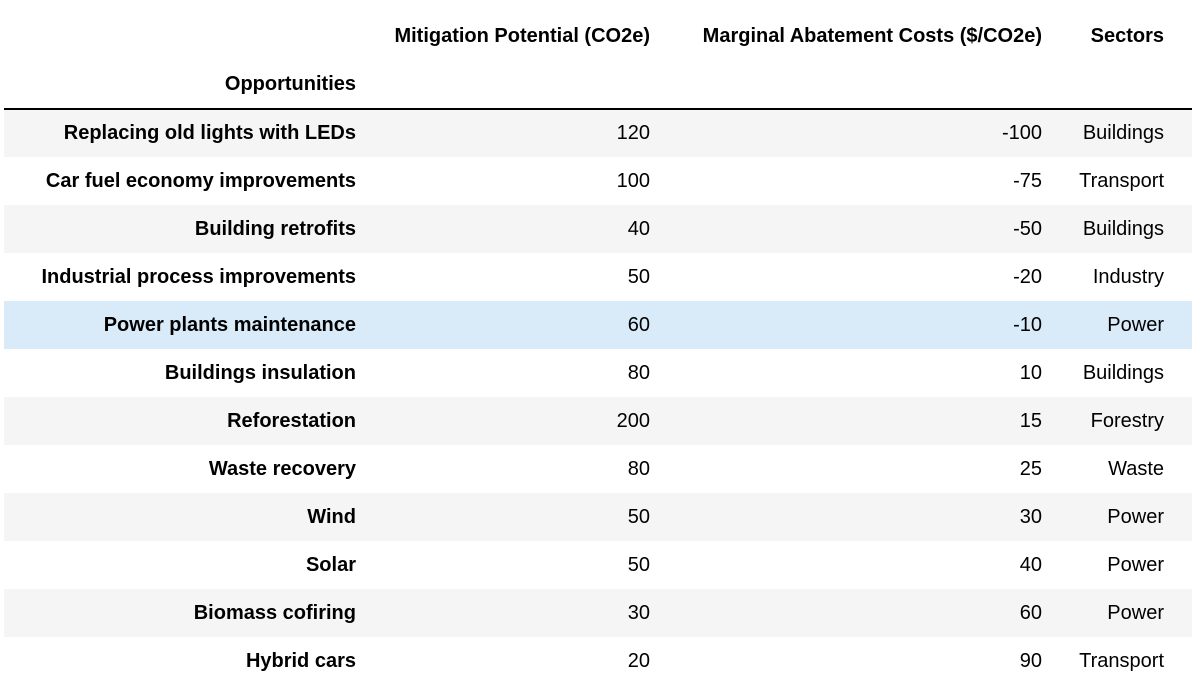  What do you see at coordinates (300, 660) in the screenshot?
I see `row-label: Hybrid cars` at bounding box center [300, 660].